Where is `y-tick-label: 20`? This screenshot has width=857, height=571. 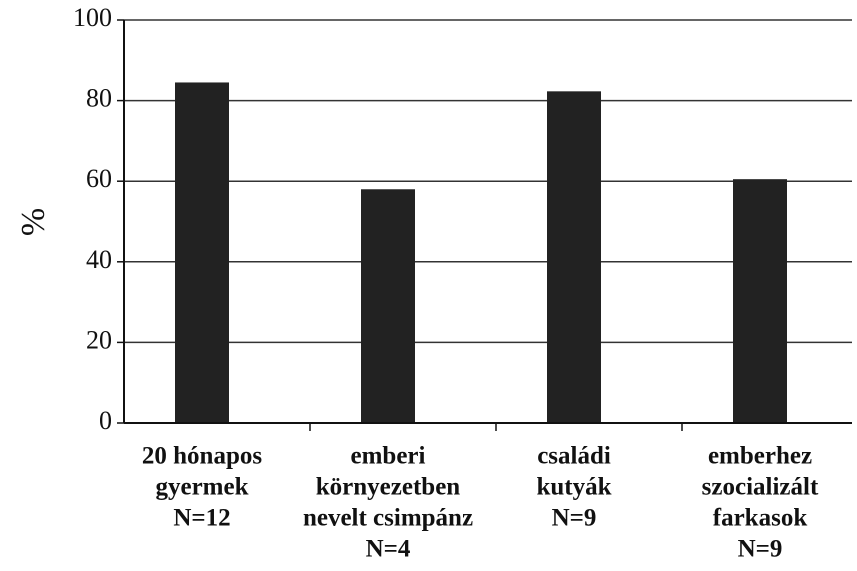 y-tick-label: 20 is located at coordinates (99, 339).